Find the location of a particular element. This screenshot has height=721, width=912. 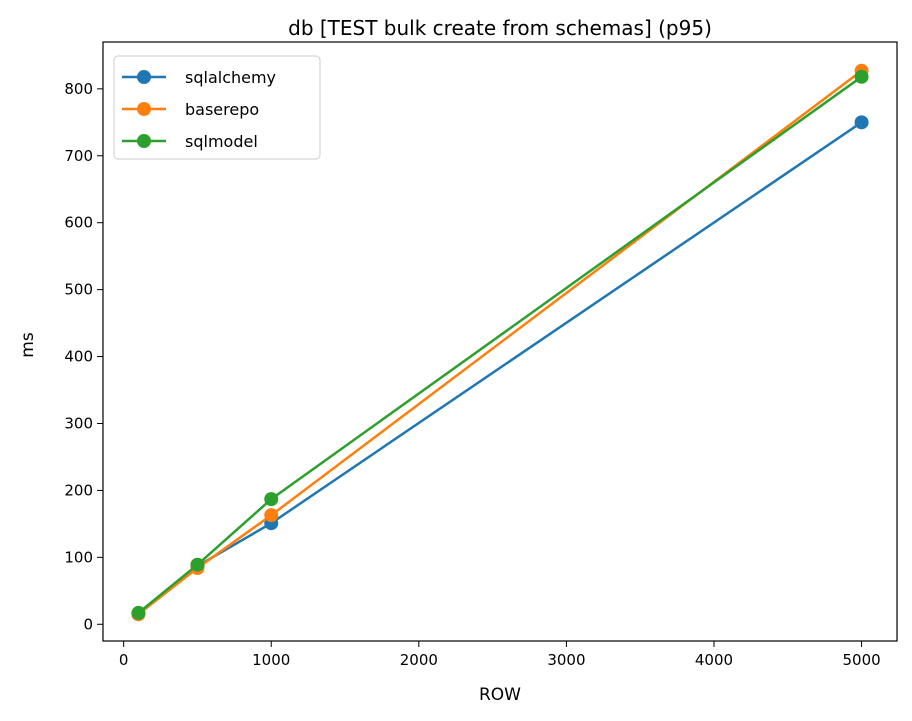

y-tick-label: 600 is located at coordinates (78, 223).